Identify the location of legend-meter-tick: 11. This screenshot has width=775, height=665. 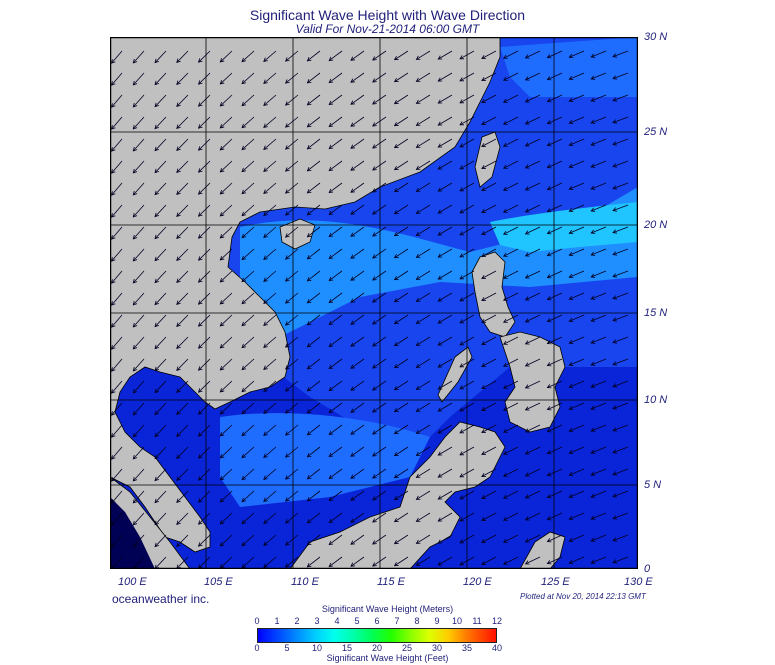
(477, 621).